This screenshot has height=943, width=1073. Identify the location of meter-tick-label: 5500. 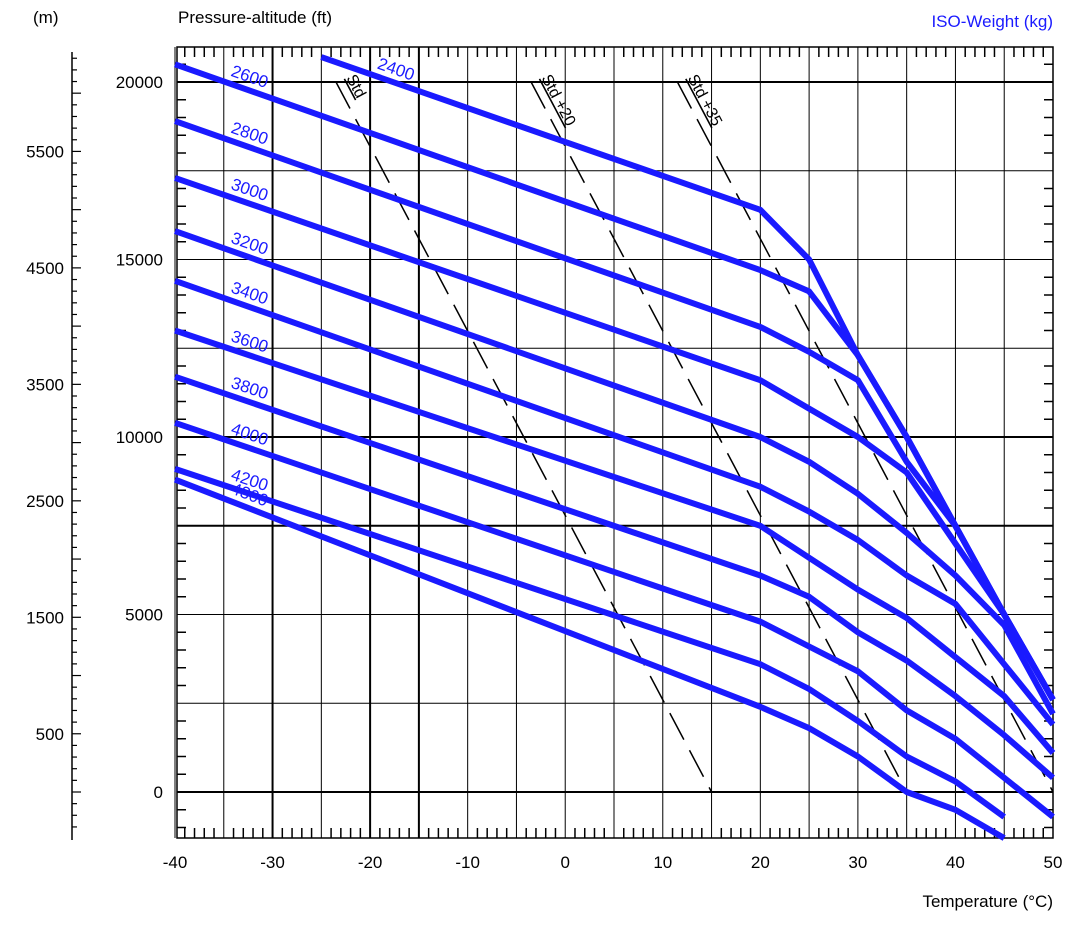
(45, 151).